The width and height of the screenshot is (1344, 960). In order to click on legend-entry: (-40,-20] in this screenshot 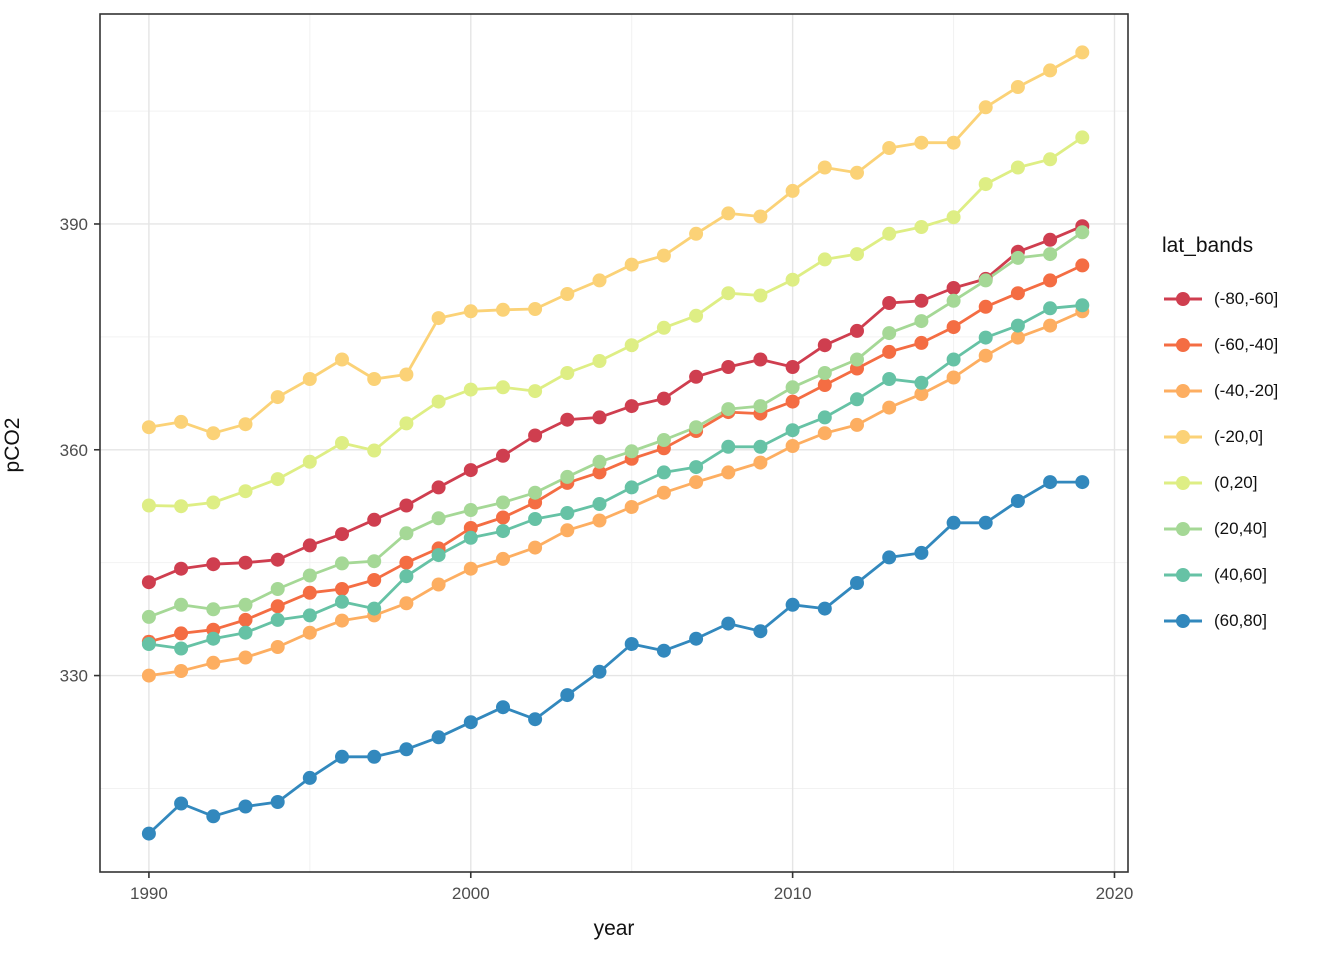, I will do `click(1249, 391)`.